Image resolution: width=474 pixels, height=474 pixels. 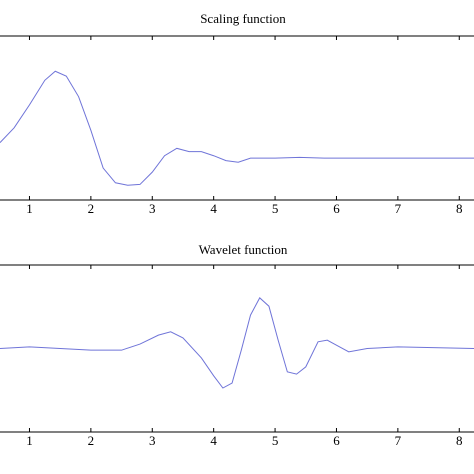 I want to click on chart-title: Scaling function, so click(x=243, y=18).